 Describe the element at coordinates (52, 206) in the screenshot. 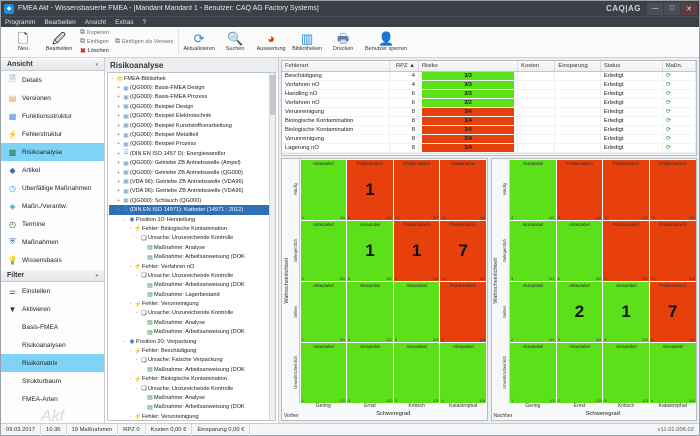

I see `sidebar-item-ma-n-verantw: ◈ Maßn./Verantw.` at that location.